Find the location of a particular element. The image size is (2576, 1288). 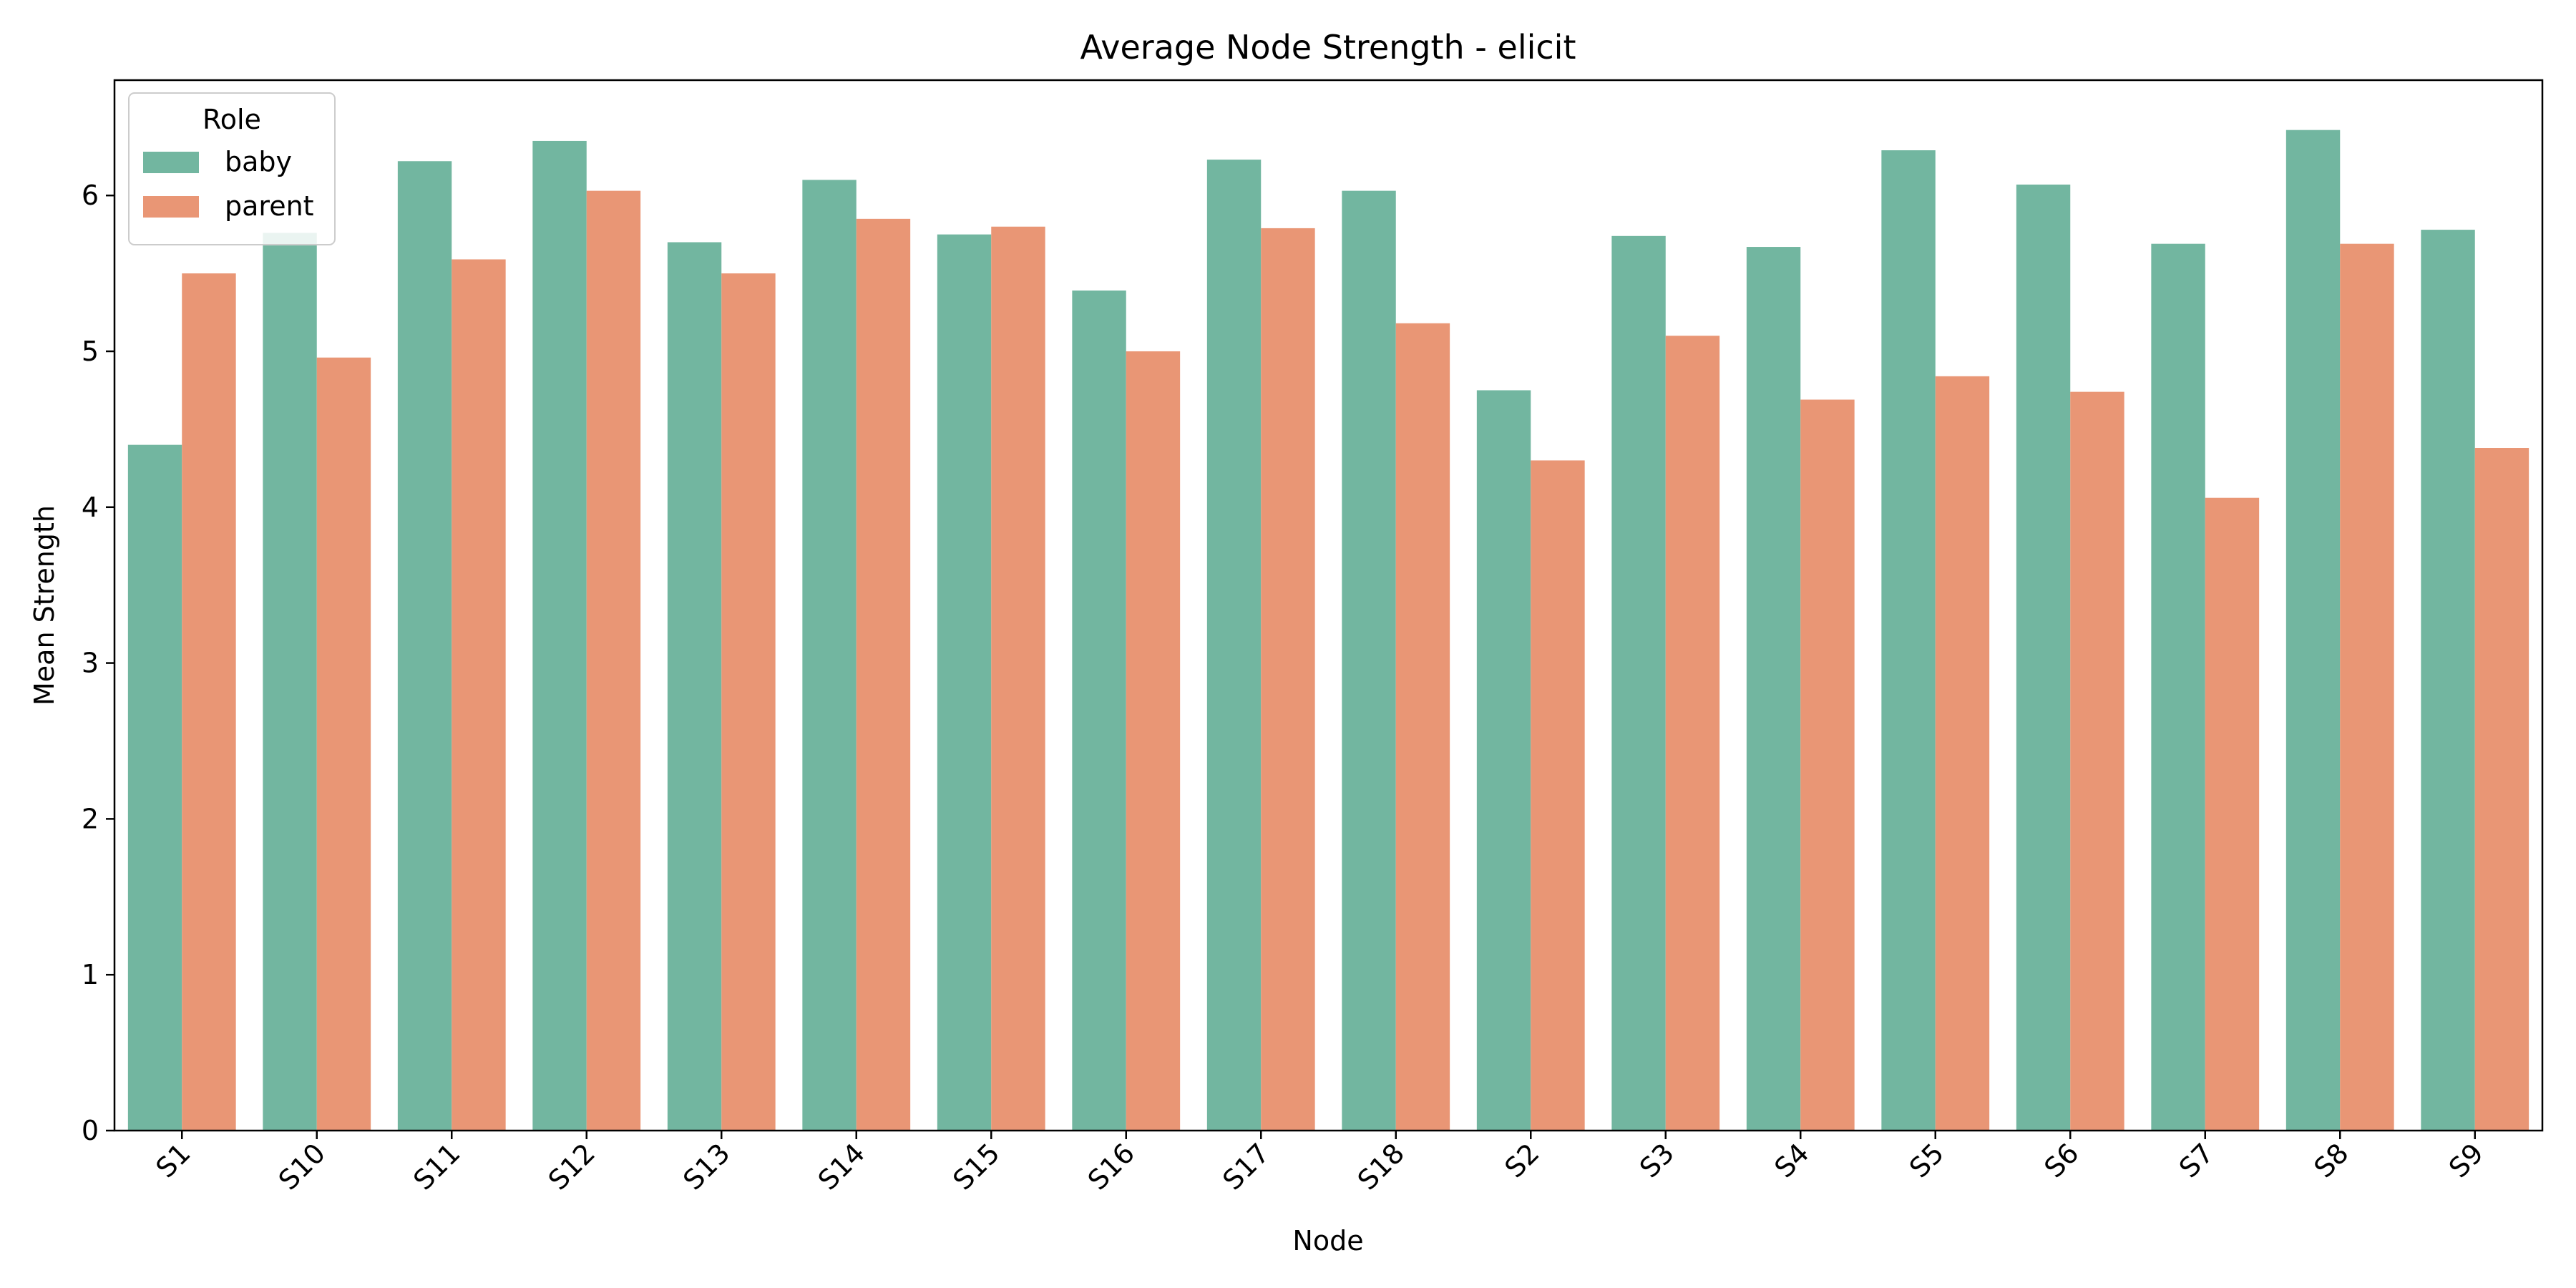

bar-parent-S8 is located at coordinates (2367, 687).